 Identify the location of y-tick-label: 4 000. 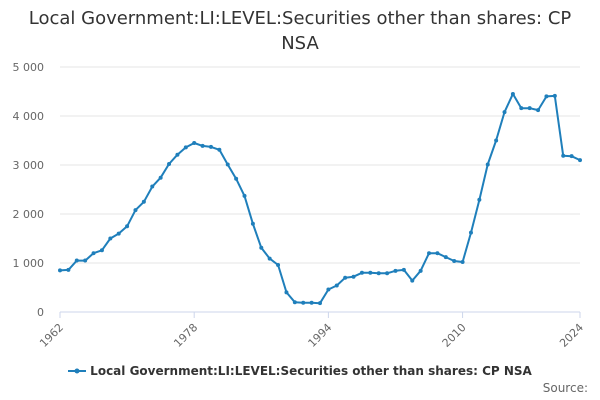
(29, 116).